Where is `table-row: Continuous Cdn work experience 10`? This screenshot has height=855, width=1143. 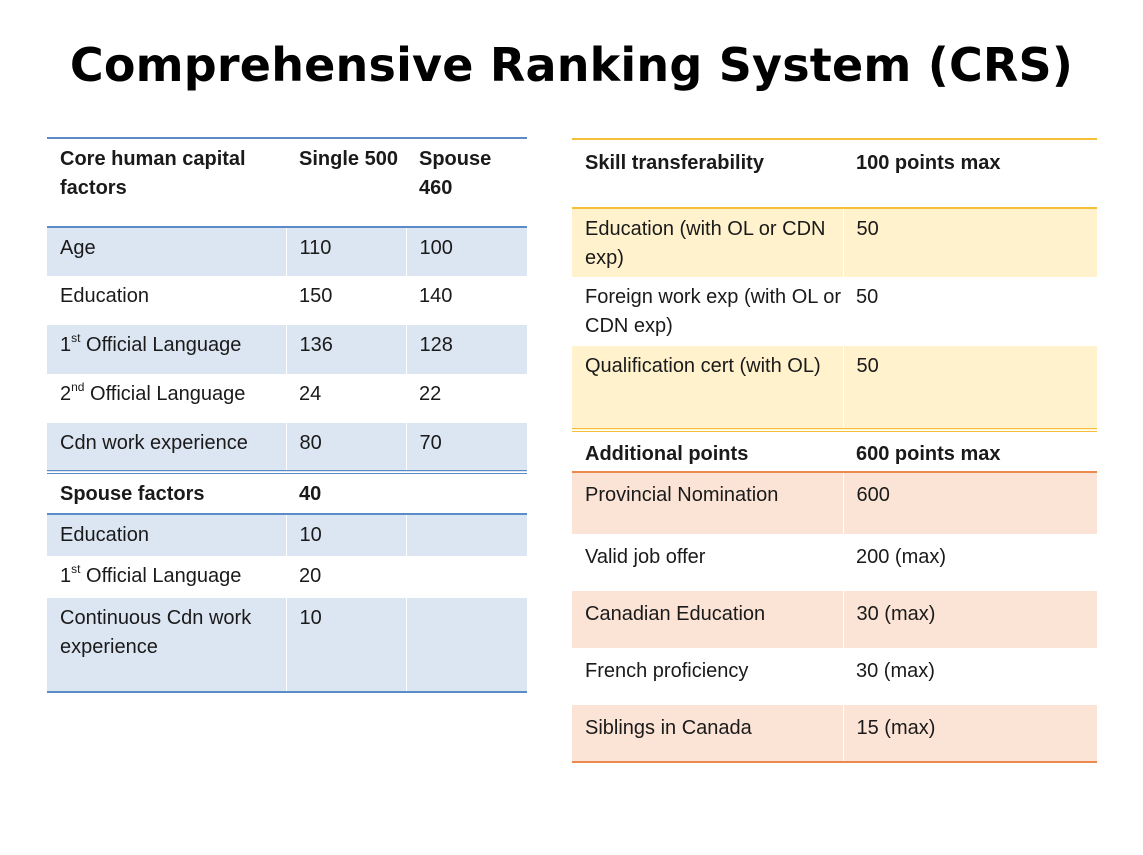 table-row: Continuous Cdn work experience 10 is located at coordinates (287, 645).